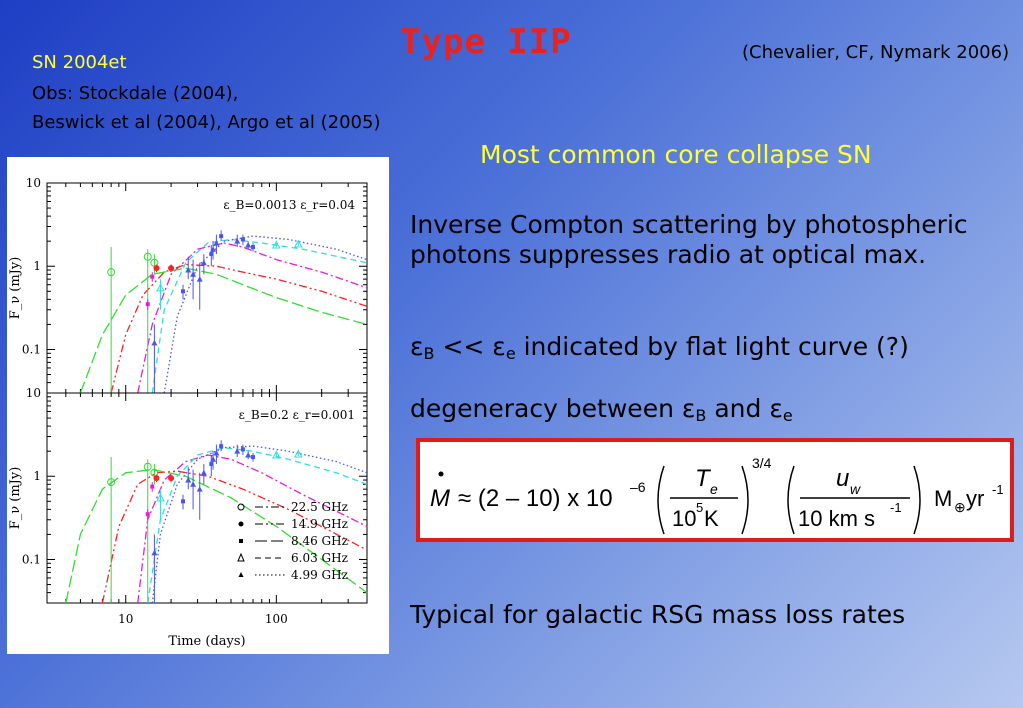 The height and width of the screenshot is (708, 1023). What do you see at coordinates (998, 489) in the screenshot?
I see `unit-yr-exp: -1` at bounding box center [998, 489].